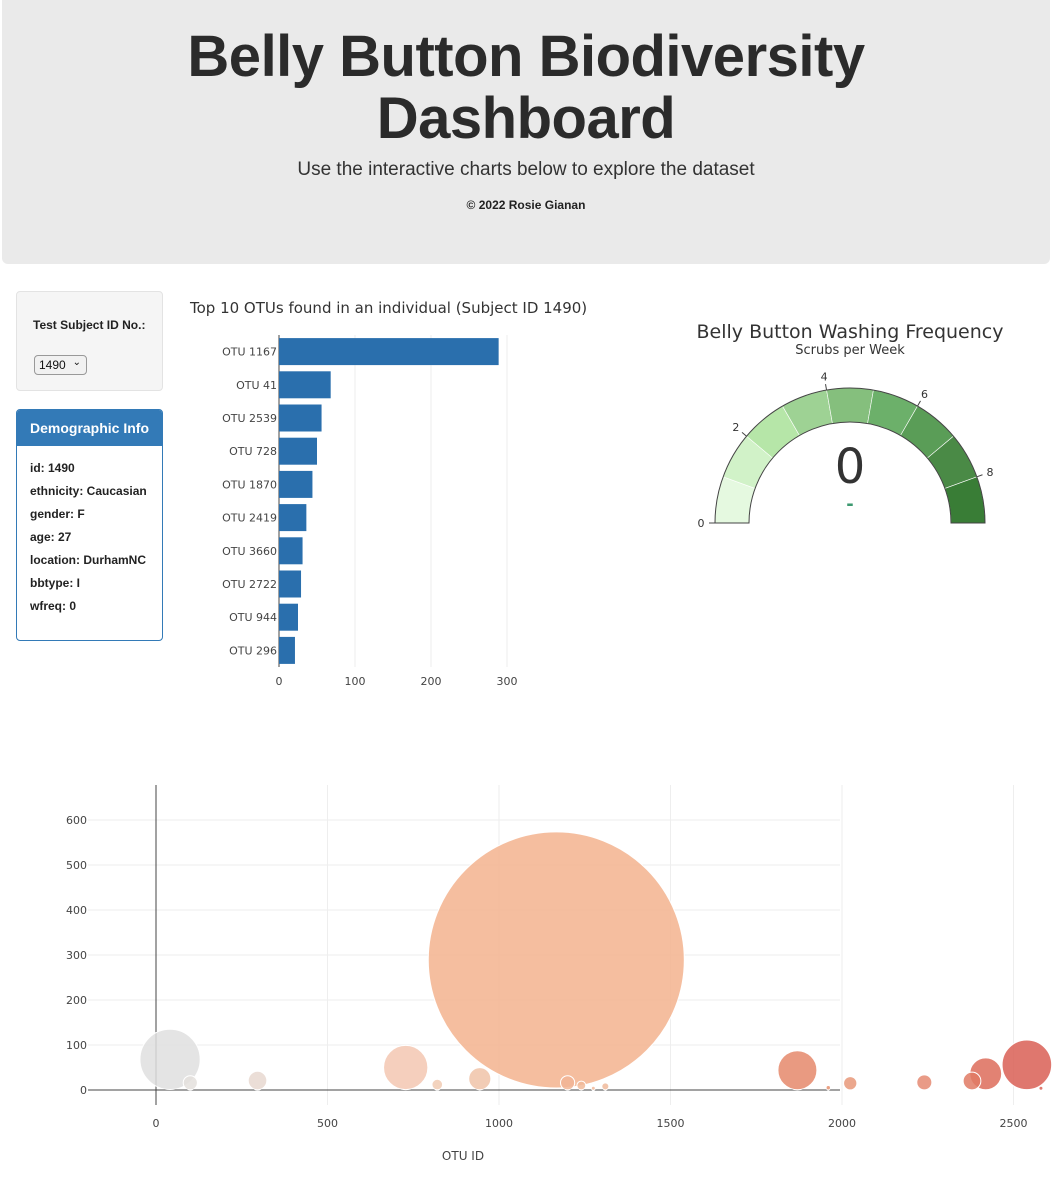  I want to click on demo-row: location: DurhamNC, so click(96, 564).